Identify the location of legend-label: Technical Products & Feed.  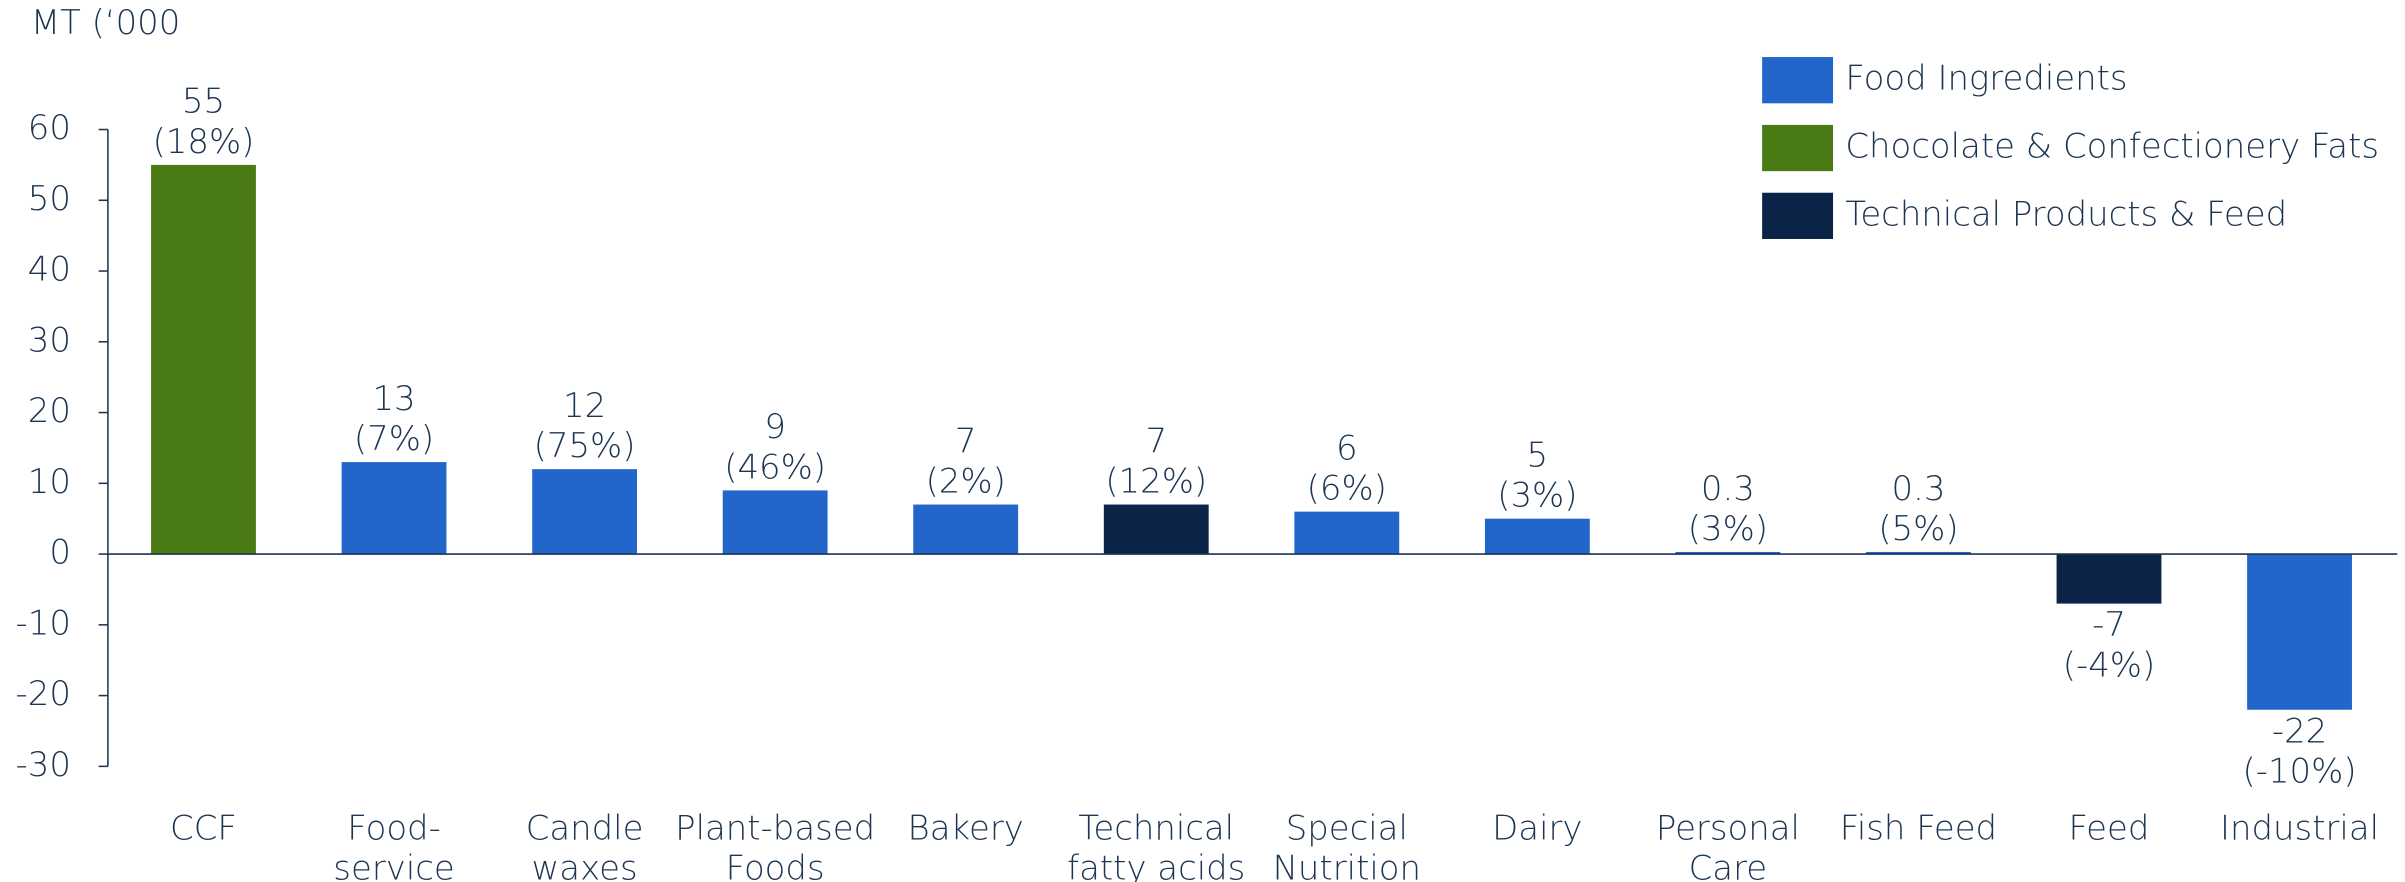
(2066, 213).